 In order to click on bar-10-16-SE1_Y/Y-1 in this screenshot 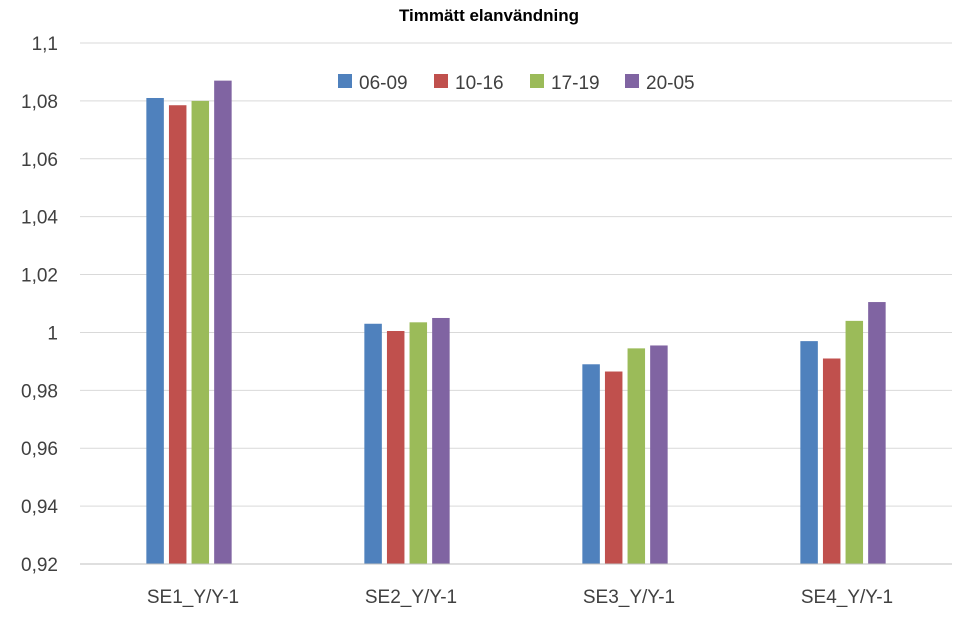, I will do `click(177, 334)`.